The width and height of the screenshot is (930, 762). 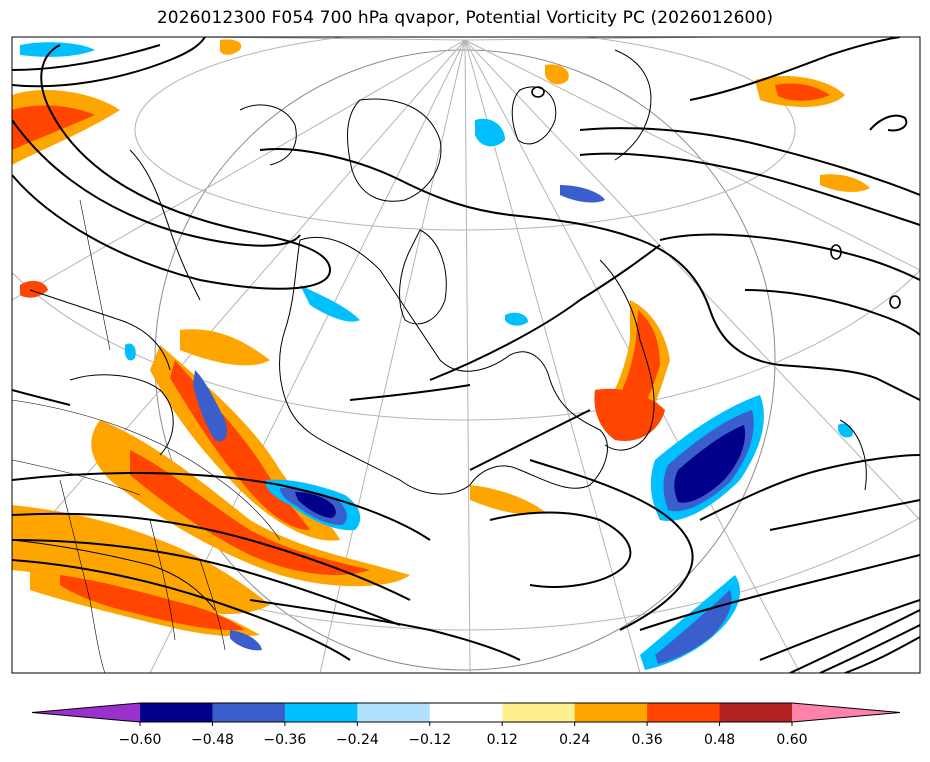 What do you see at coordinates (284, 740) in the screenshot?
I see `colorbar-tick-label: −0.36` at bounding box center [284, 740].